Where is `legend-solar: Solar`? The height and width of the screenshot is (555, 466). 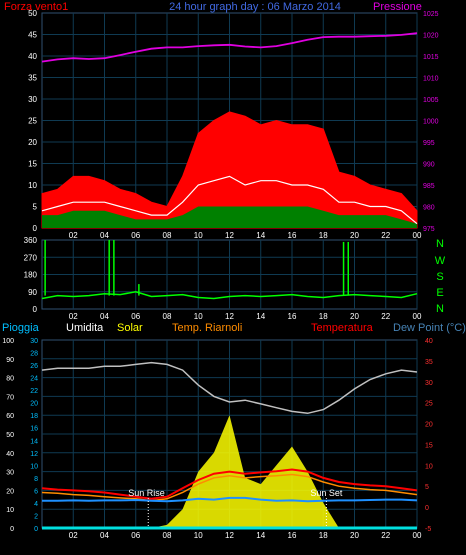
legend-solar: Solar is located at coordinates (130, 328).